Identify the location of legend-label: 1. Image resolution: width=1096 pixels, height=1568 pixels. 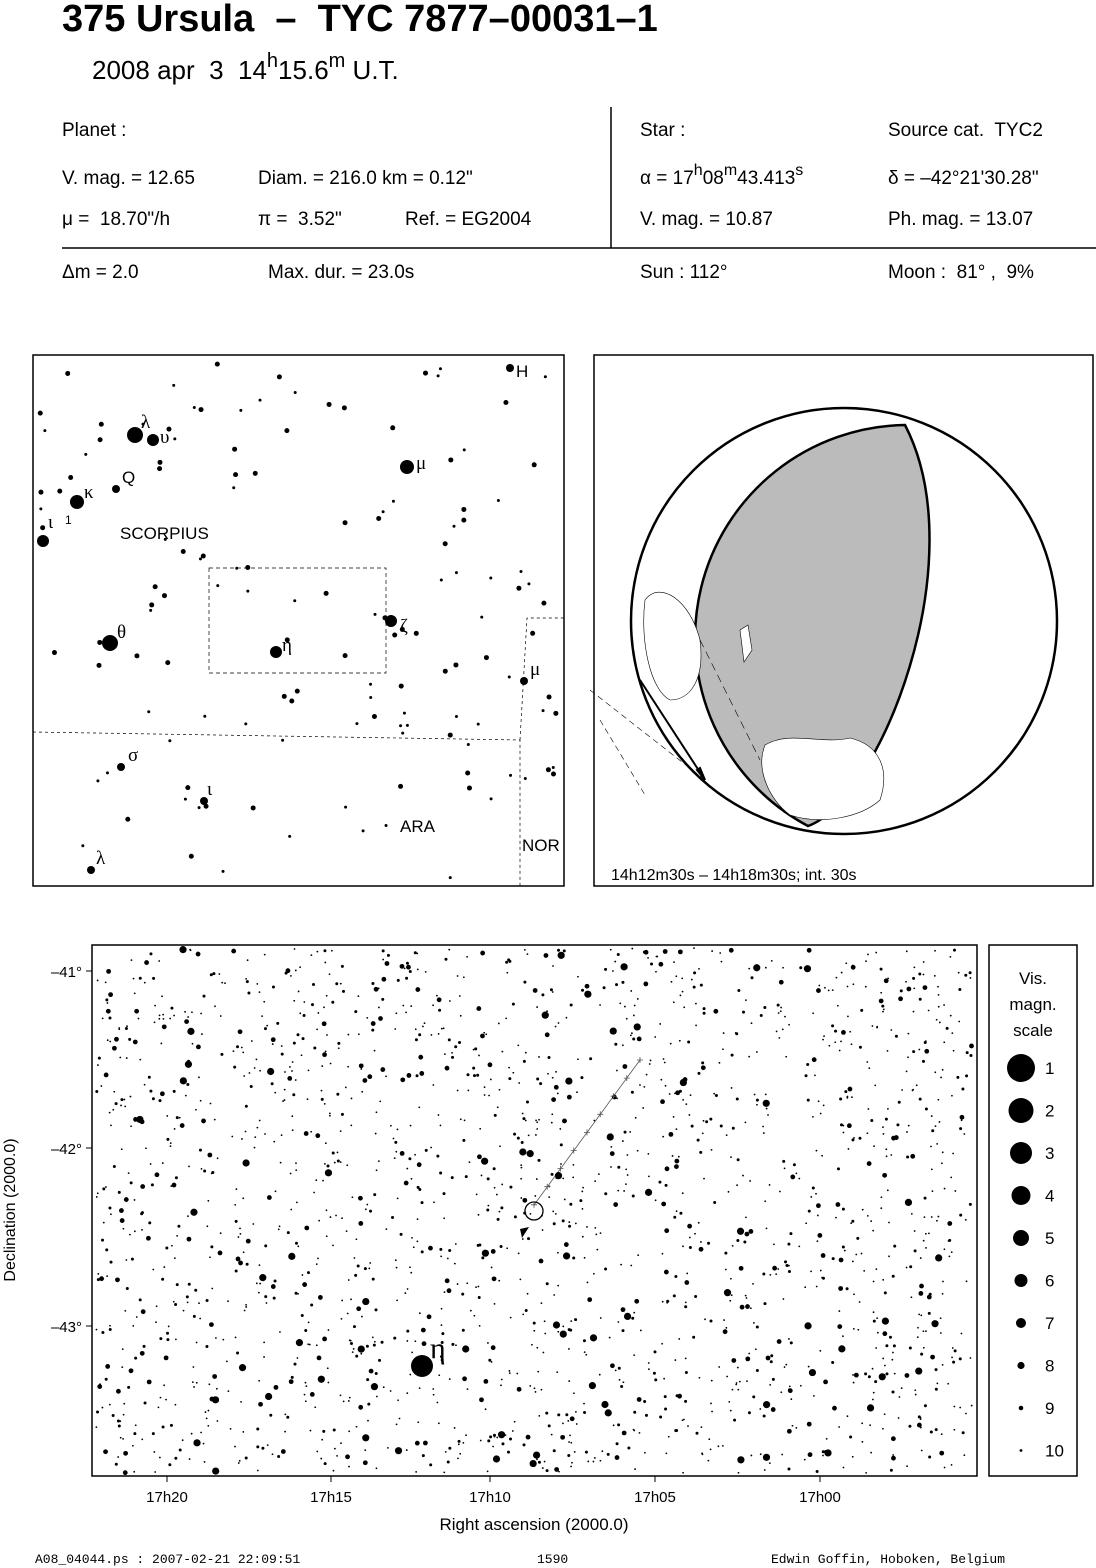
(1049, 1068).